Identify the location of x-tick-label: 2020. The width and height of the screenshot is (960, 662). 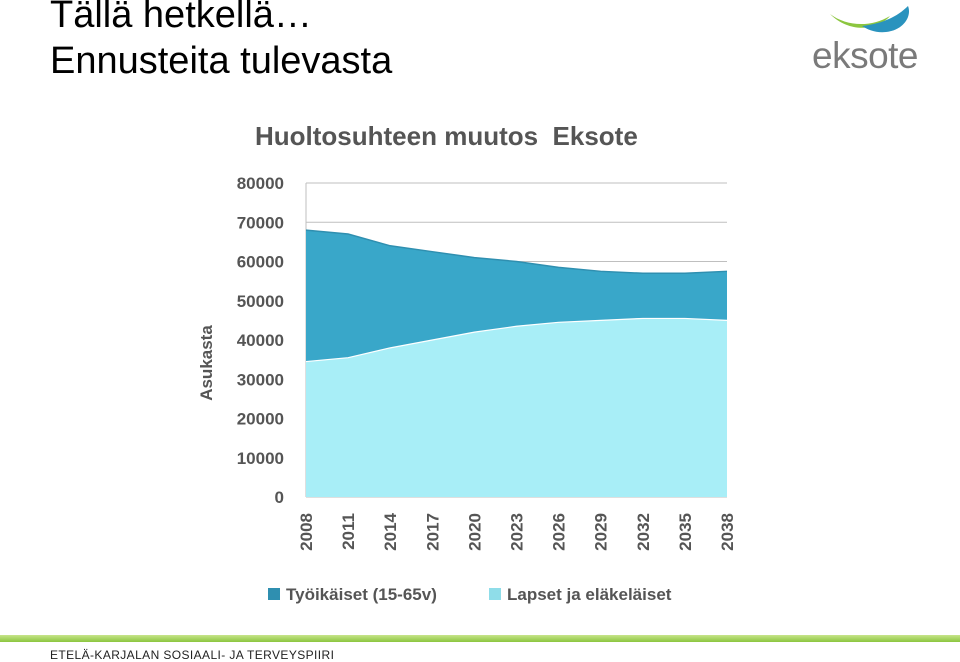
(474, 532).